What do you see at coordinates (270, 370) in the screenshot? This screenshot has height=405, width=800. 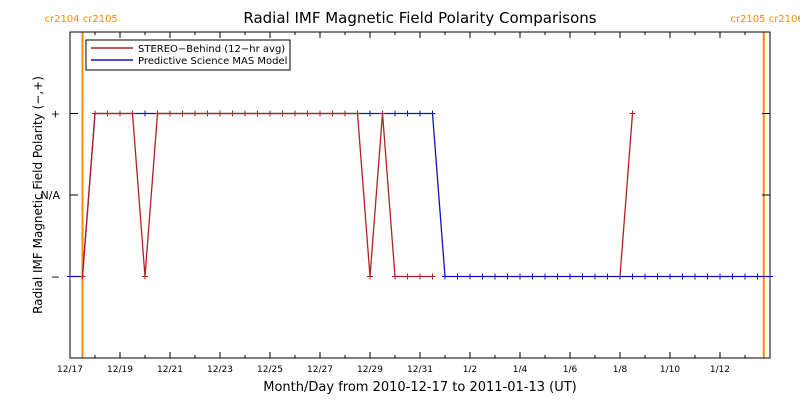 I see `x-tick-label: 12/25` at bounding box center [270, 370].